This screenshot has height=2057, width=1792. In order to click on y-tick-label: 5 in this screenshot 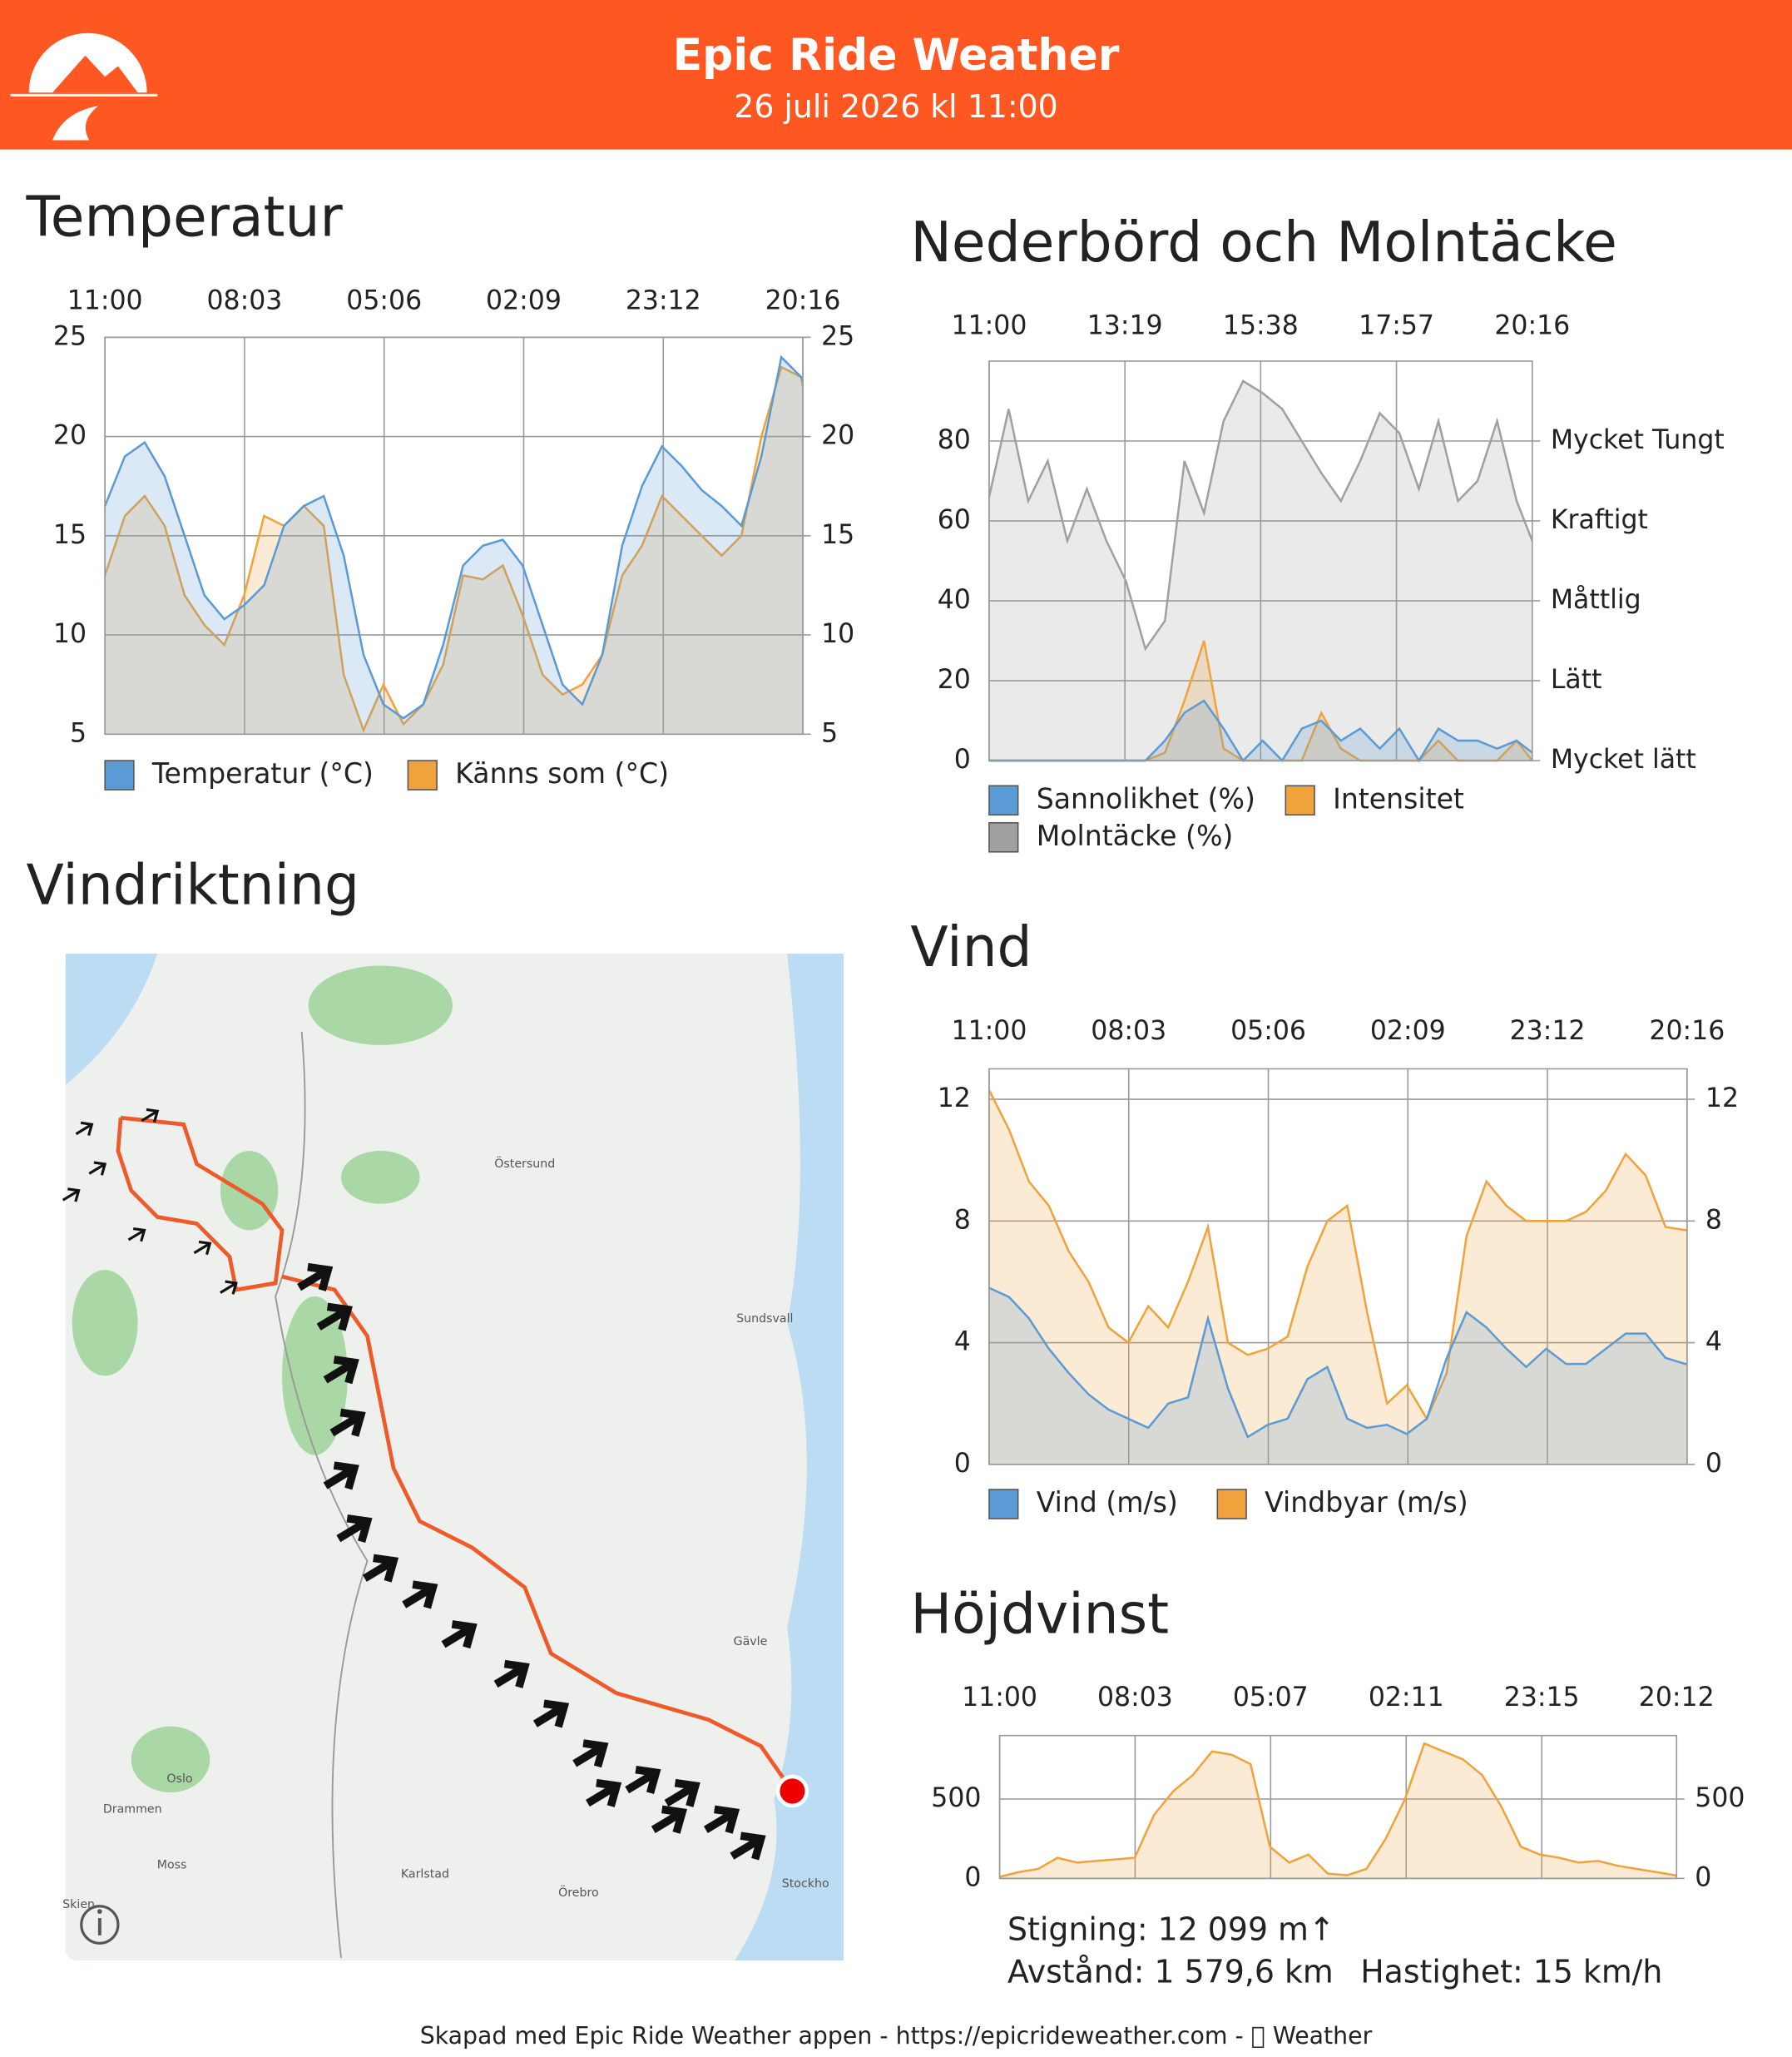, I will do `click(78, 733)`.